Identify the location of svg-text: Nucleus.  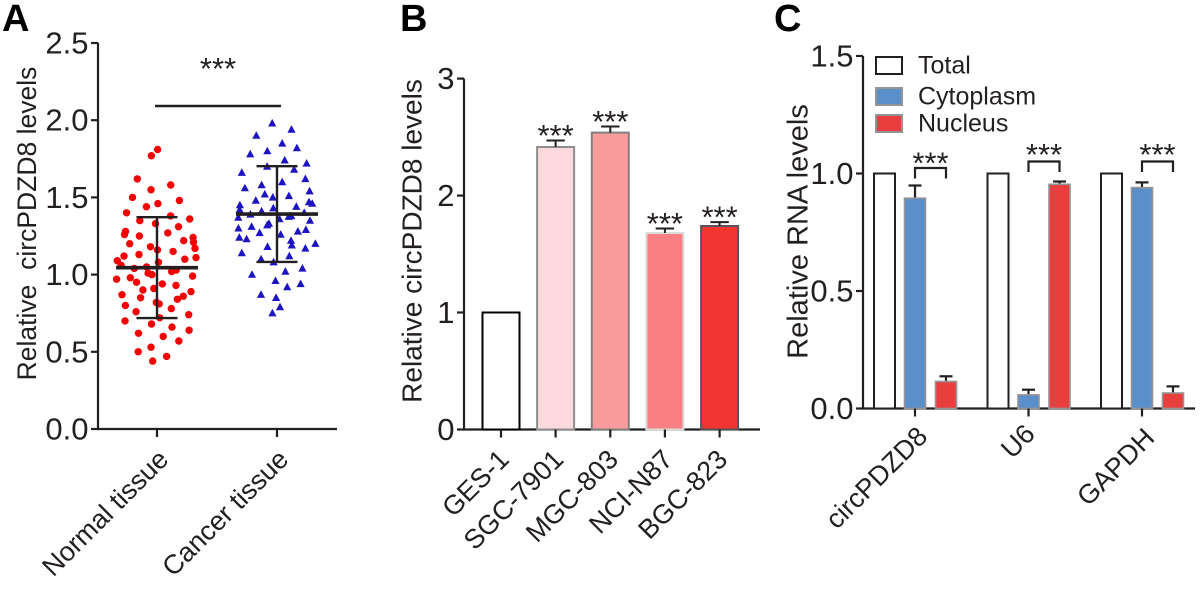
(963, 124).